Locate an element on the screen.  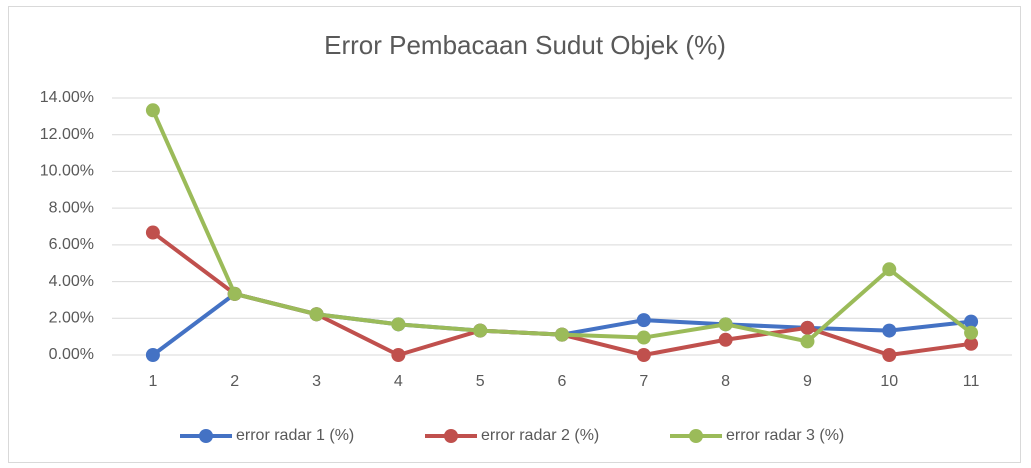
x-tick-label: 1 is located at coordinates (152, 381).